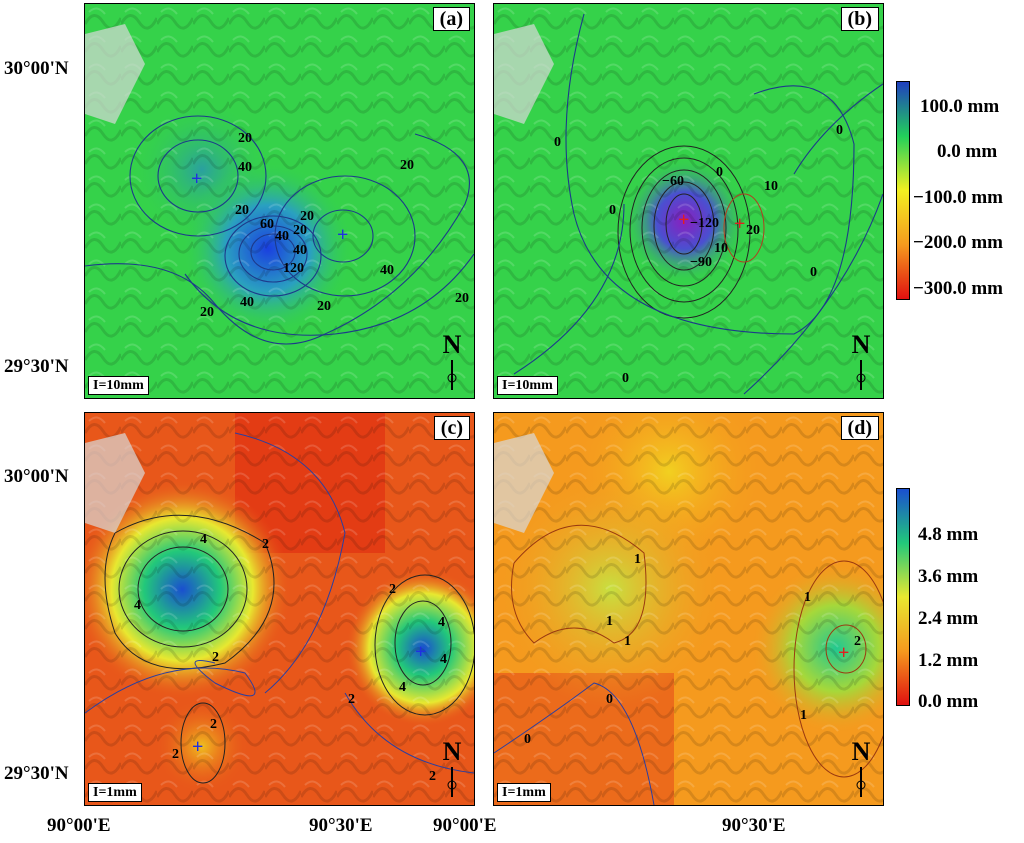 The width and height of the screenshot is (1024, 843). Describe the element at coordinates (701, 262) in the screenshot. I see `contour-label: −90` at that location.